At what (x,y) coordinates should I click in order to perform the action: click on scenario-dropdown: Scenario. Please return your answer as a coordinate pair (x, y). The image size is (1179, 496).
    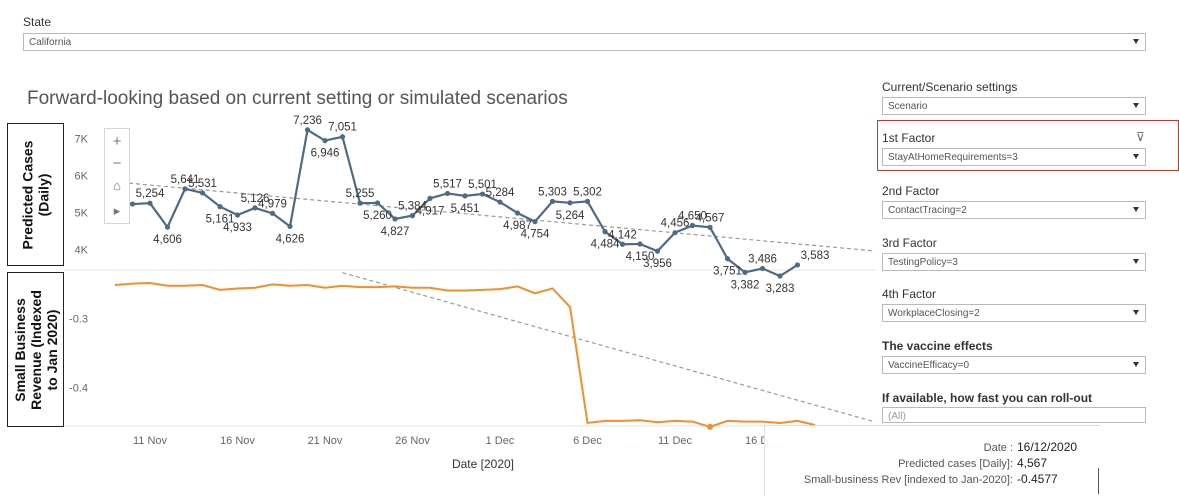
    Looking at the image, I should click on (1014, 106).